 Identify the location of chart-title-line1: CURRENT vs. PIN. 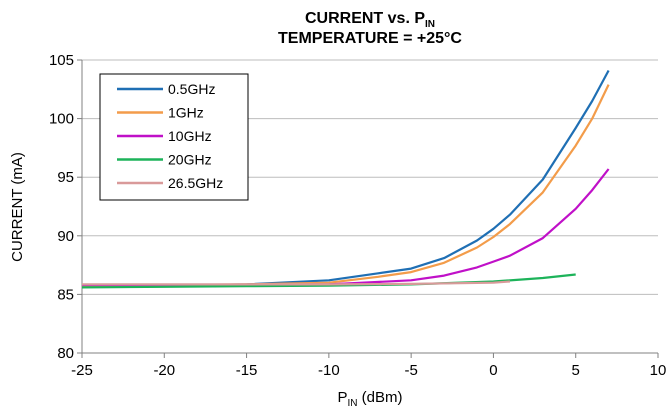
(370, 20).